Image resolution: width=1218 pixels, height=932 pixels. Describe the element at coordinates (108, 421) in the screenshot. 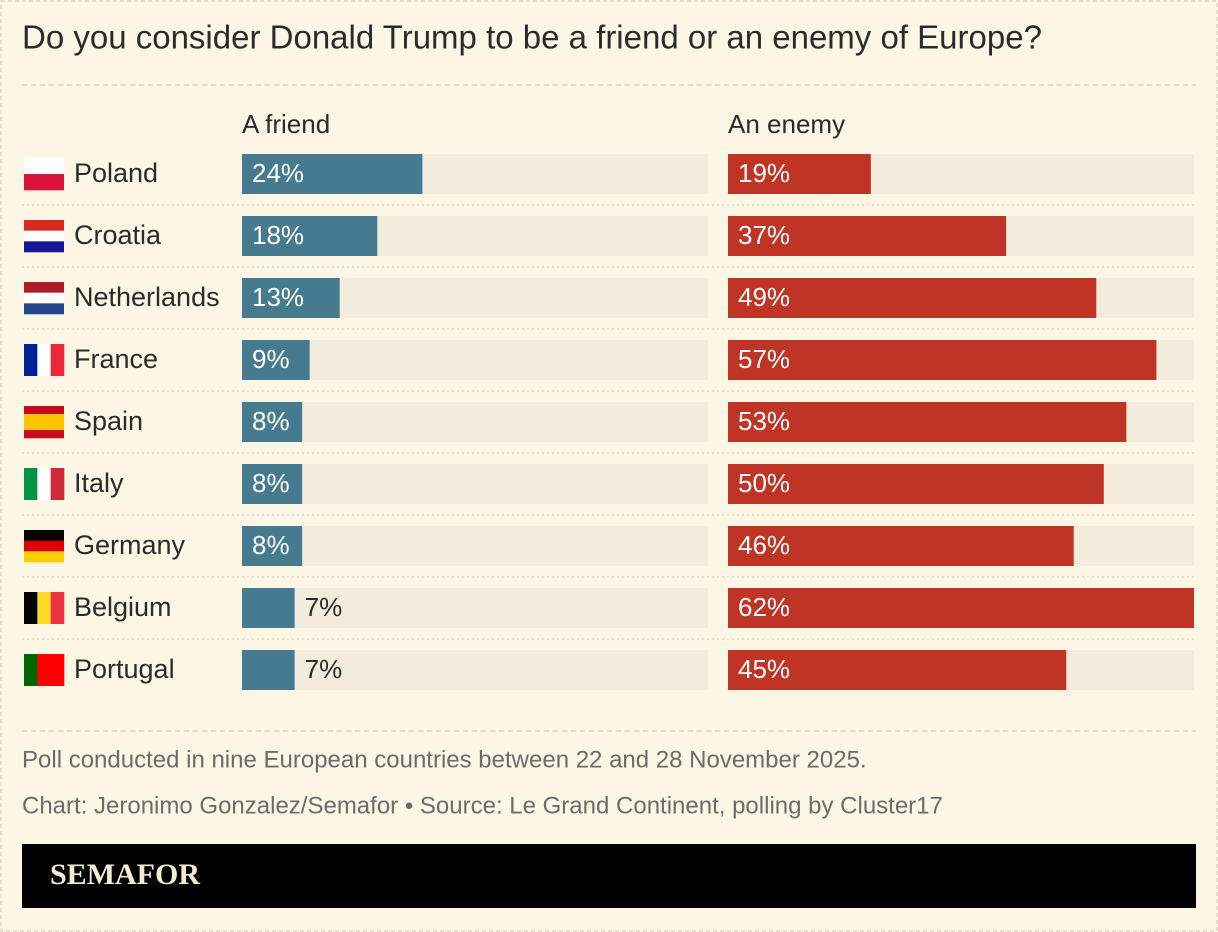

I see `category-label: Spain` at that location.